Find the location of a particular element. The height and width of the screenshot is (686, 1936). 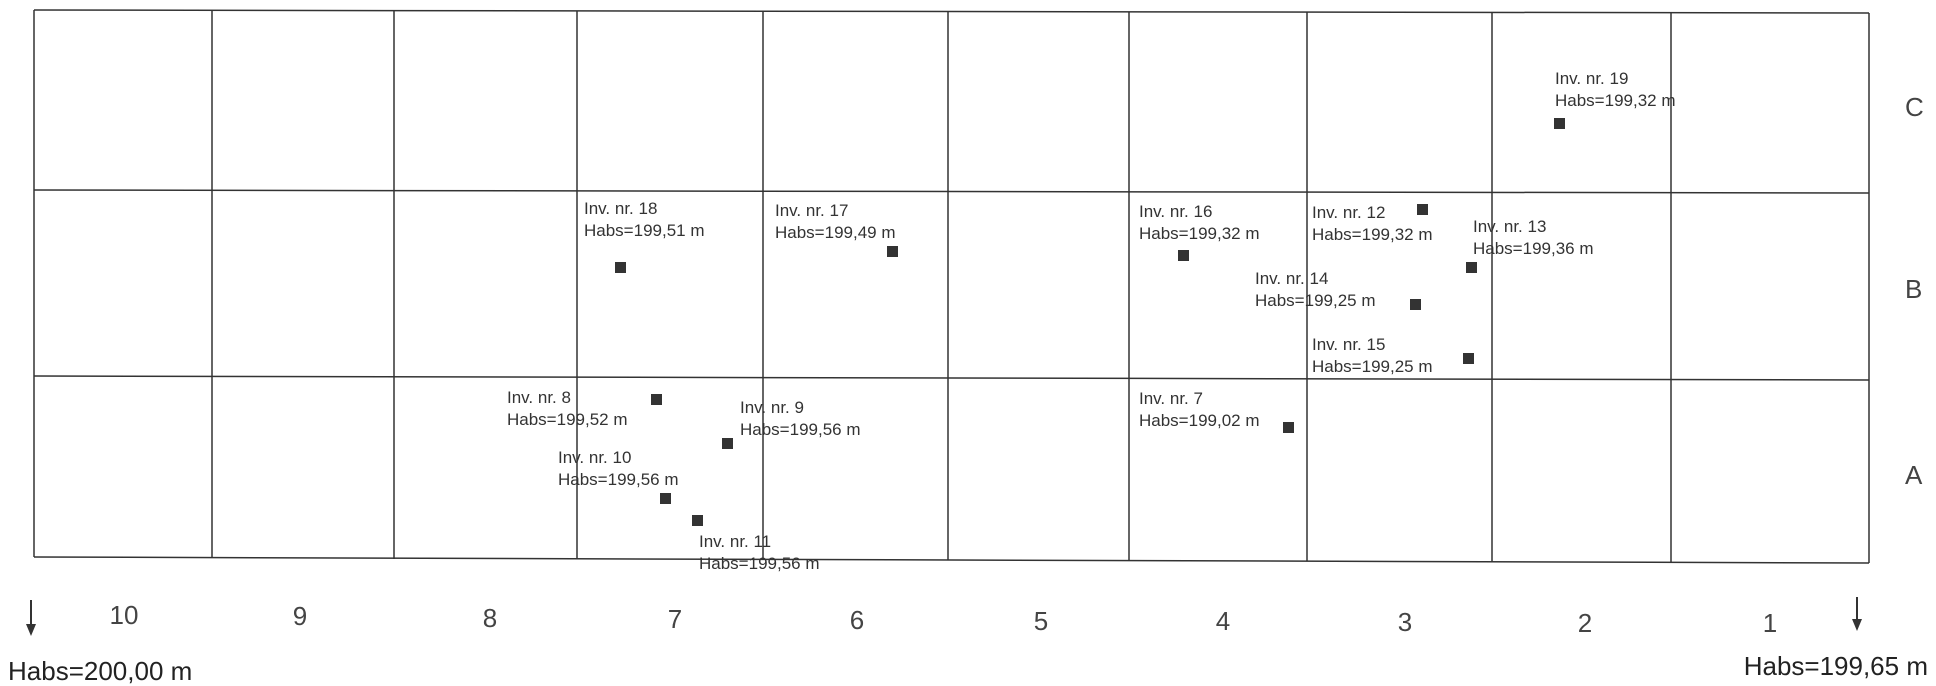

column-label-1: 1 is located at coordinates (1770, 623).